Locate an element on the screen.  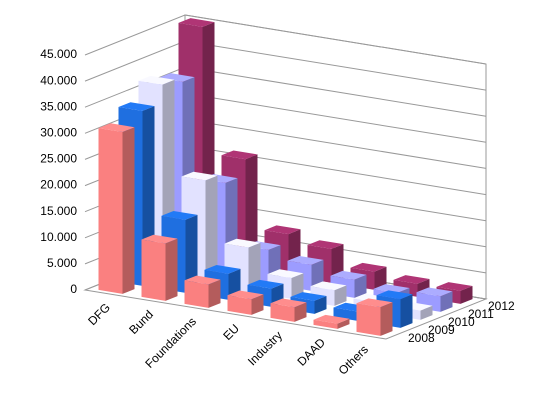
y-tick-label: 10.000 is located at coordinates (58, 237).